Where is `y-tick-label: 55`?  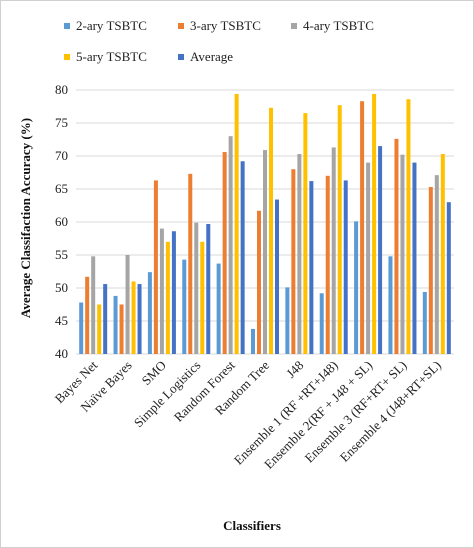
y-tick-label: 55 is located at coordinates (61, 254).